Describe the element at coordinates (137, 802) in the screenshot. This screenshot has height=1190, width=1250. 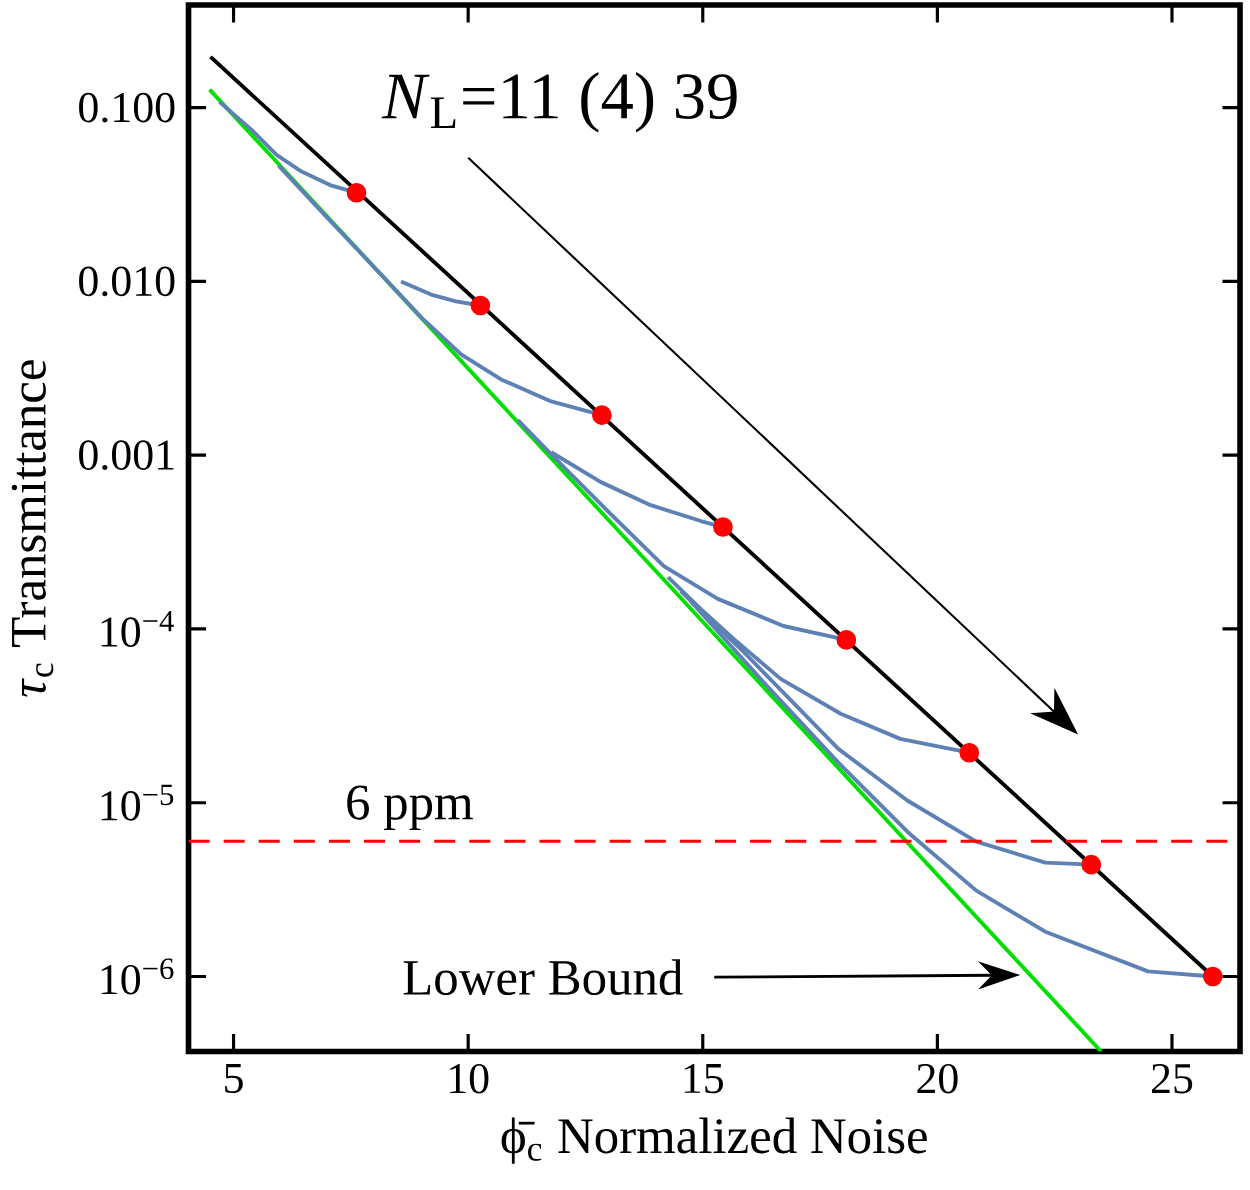
I see `y-tick-label: 10$^{−5}$` at that location.